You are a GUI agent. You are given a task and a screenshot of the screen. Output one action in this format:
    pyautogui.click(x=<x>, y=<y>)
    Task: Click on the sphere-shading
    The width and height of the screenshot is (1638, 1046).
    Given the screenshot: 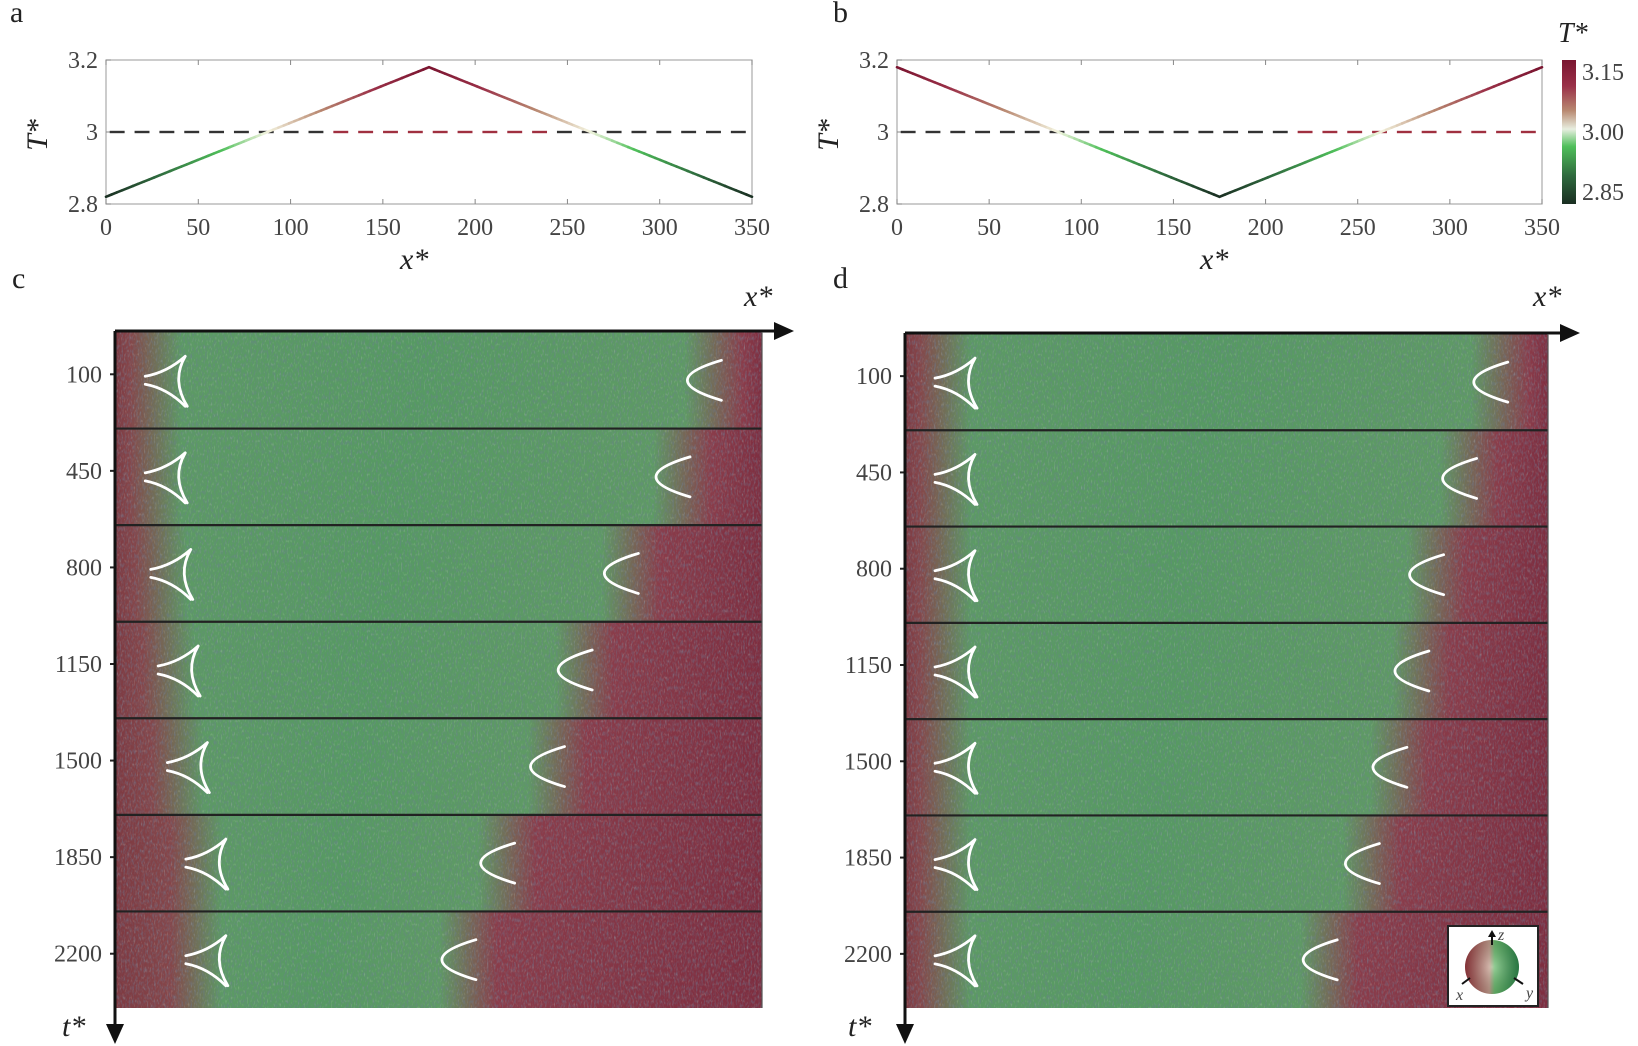 What is the action you would take?
    pyautogui.click(x=1492, y=967)
    